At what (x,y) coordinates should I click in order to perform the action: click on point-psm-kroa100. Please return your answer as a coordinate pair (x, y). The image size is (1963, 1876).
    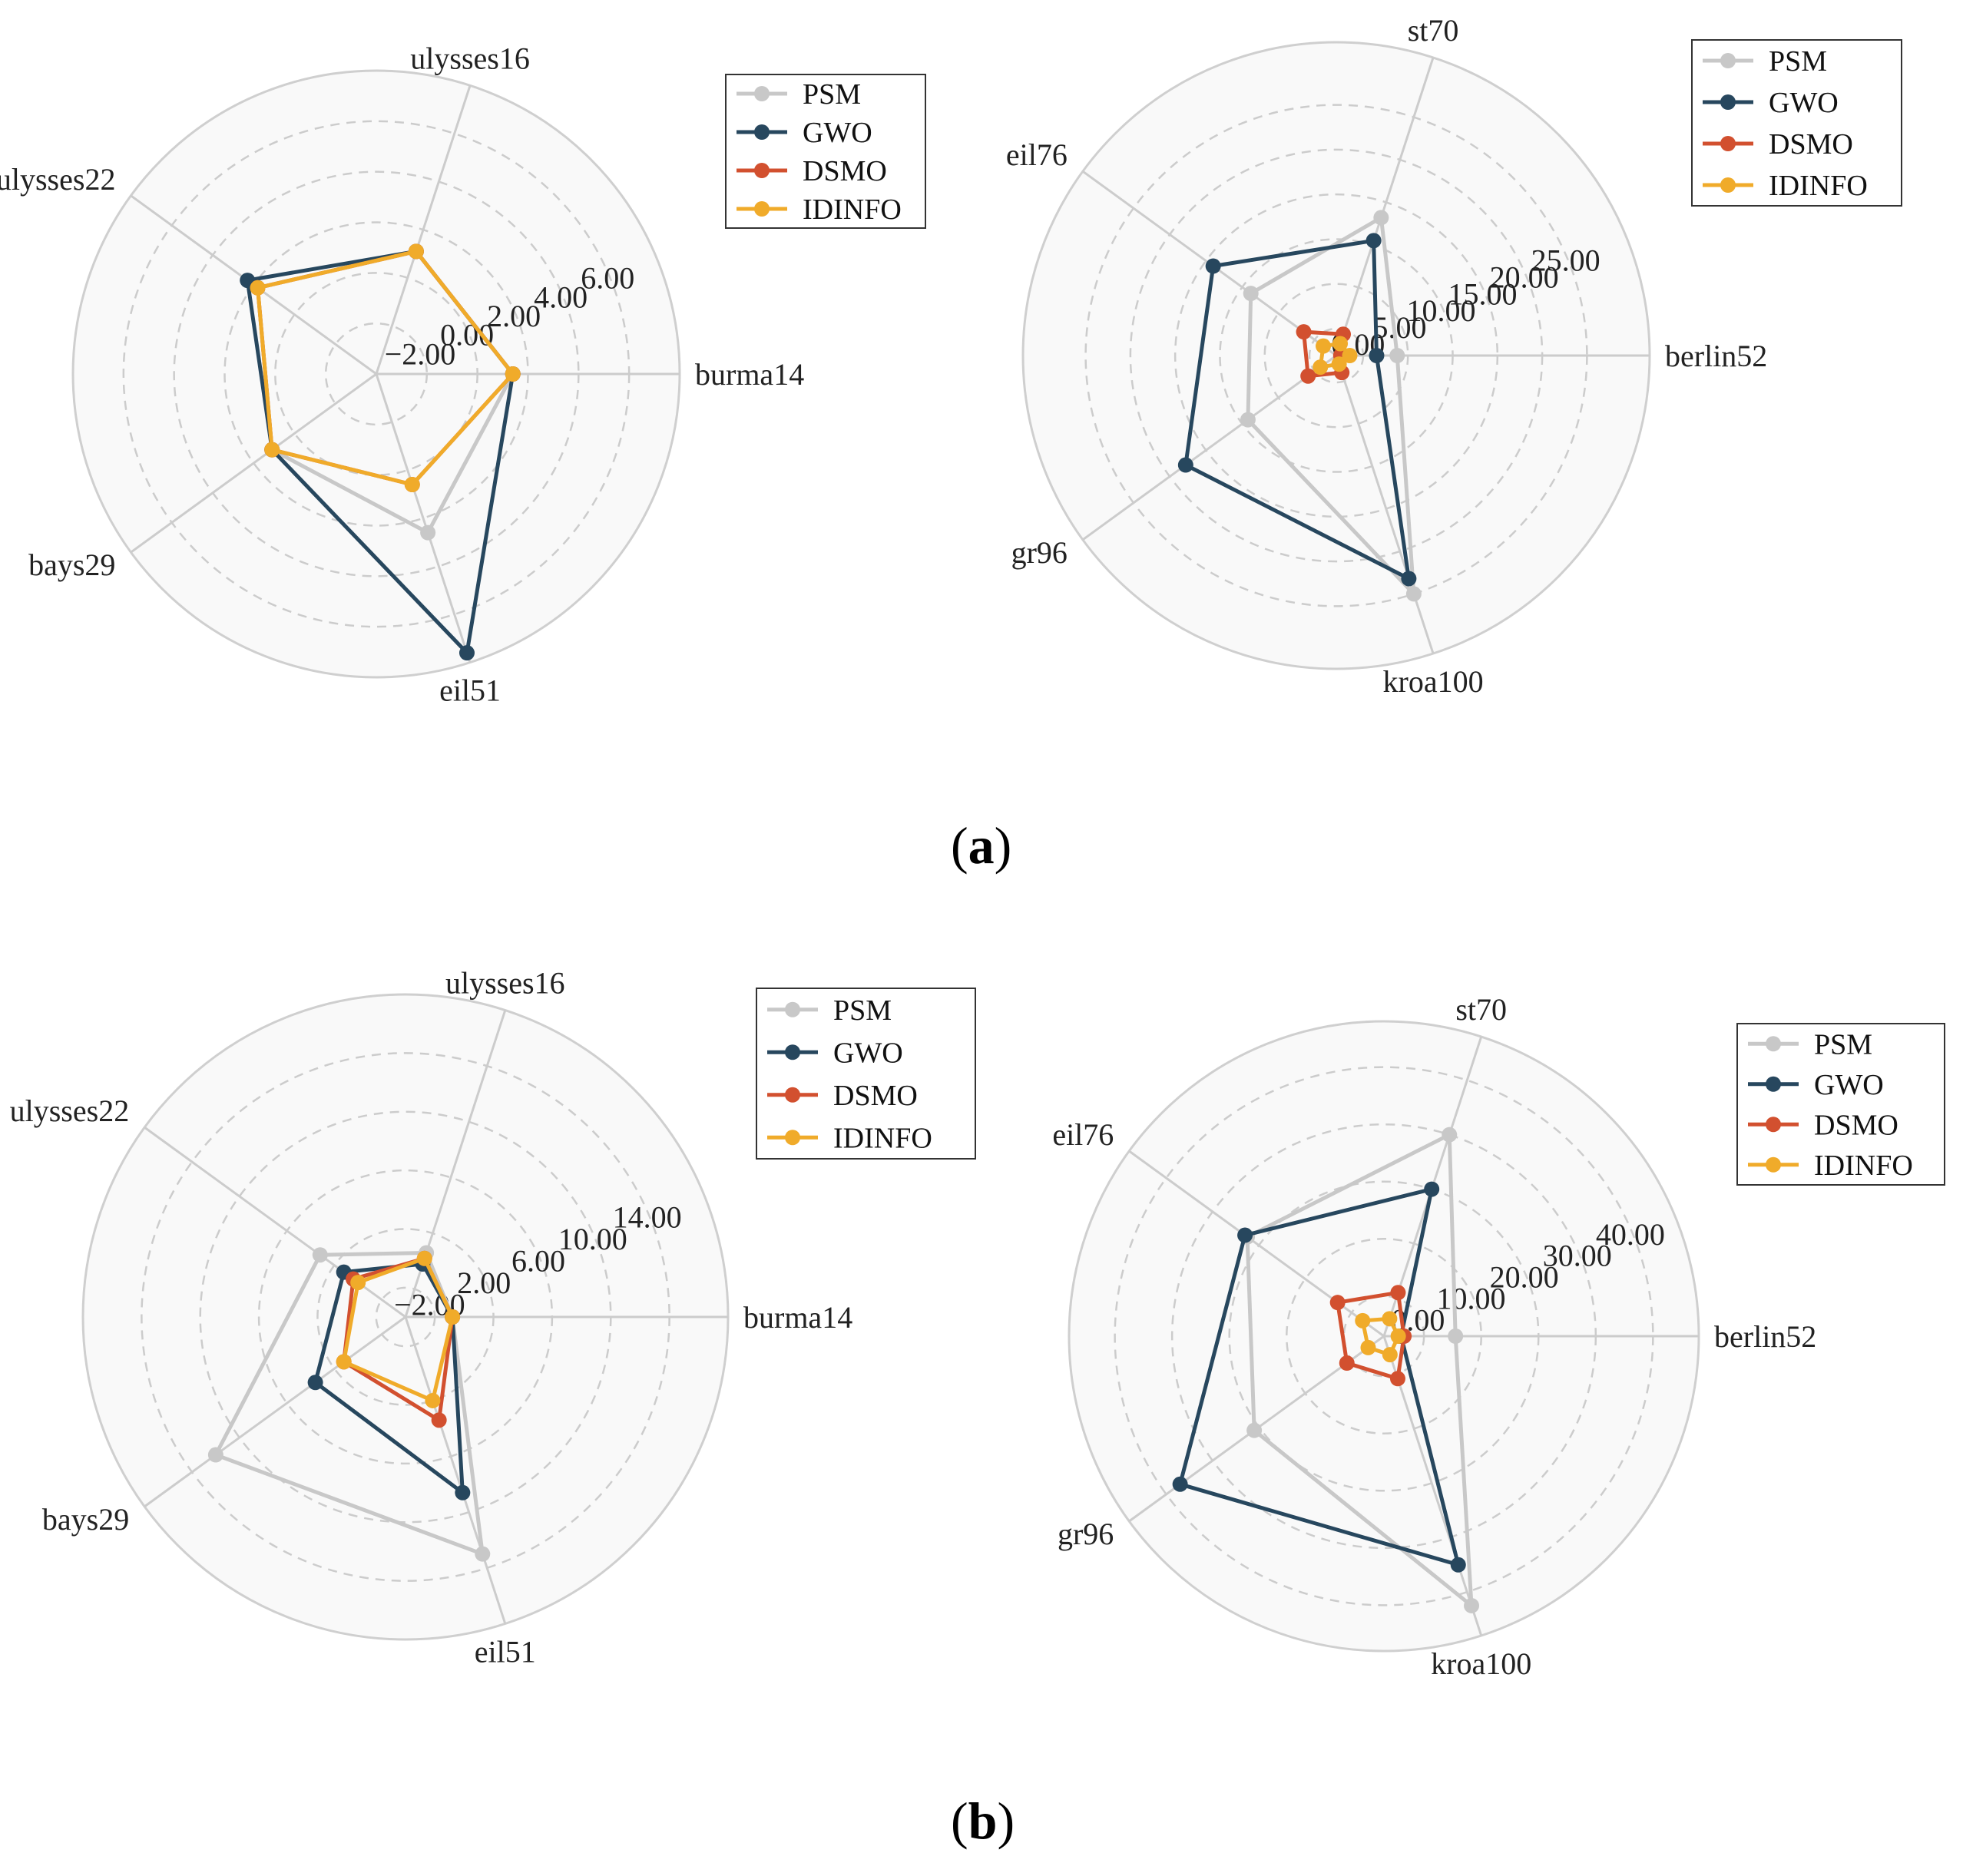
    Looking at the image, I should click on (1472, 1605).